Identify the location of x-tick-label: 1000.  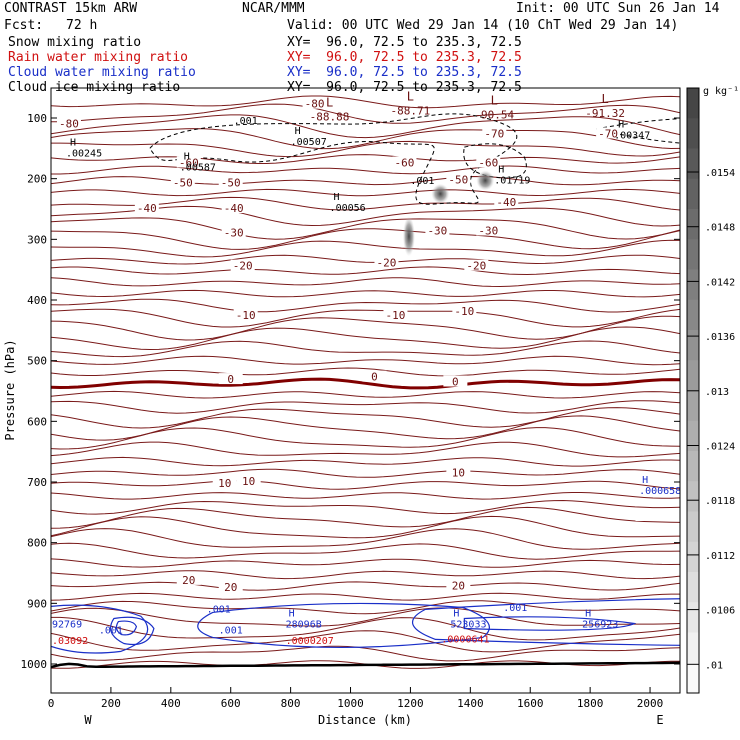
(350, 703).